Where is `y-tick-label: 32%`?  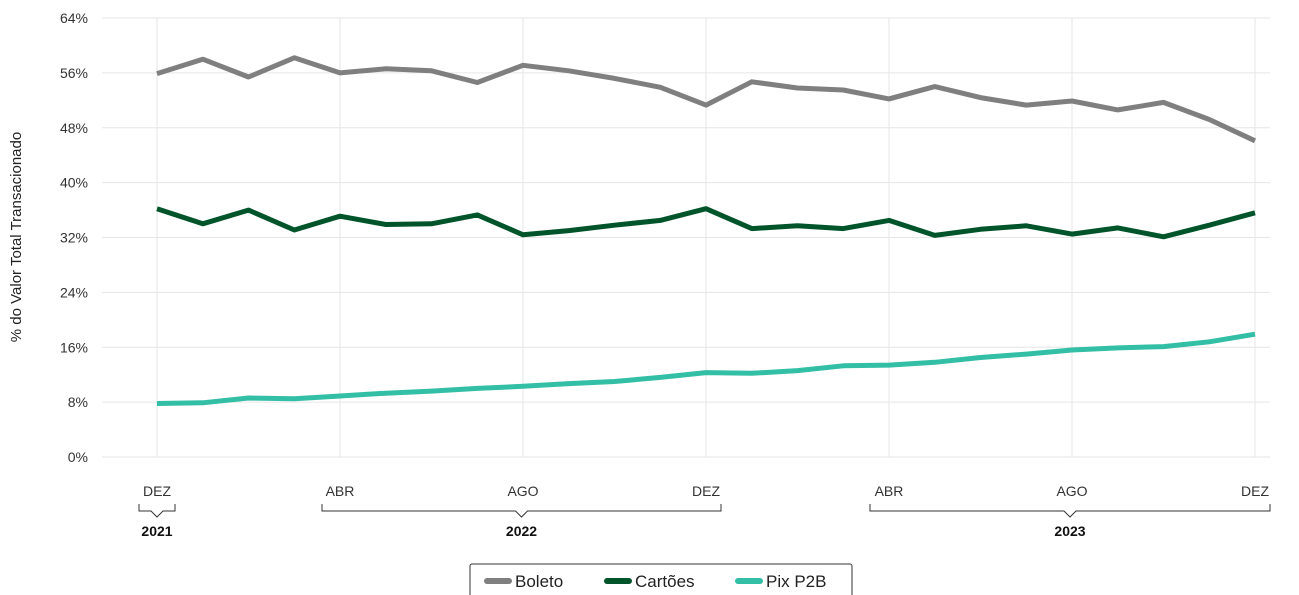 y-tick-label: 32% is located at coordinates (74, 238).